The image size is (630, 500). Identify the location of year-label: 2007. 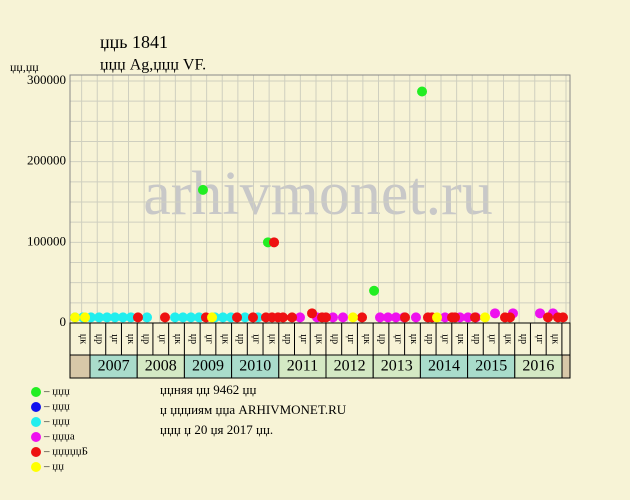
(114, 366).